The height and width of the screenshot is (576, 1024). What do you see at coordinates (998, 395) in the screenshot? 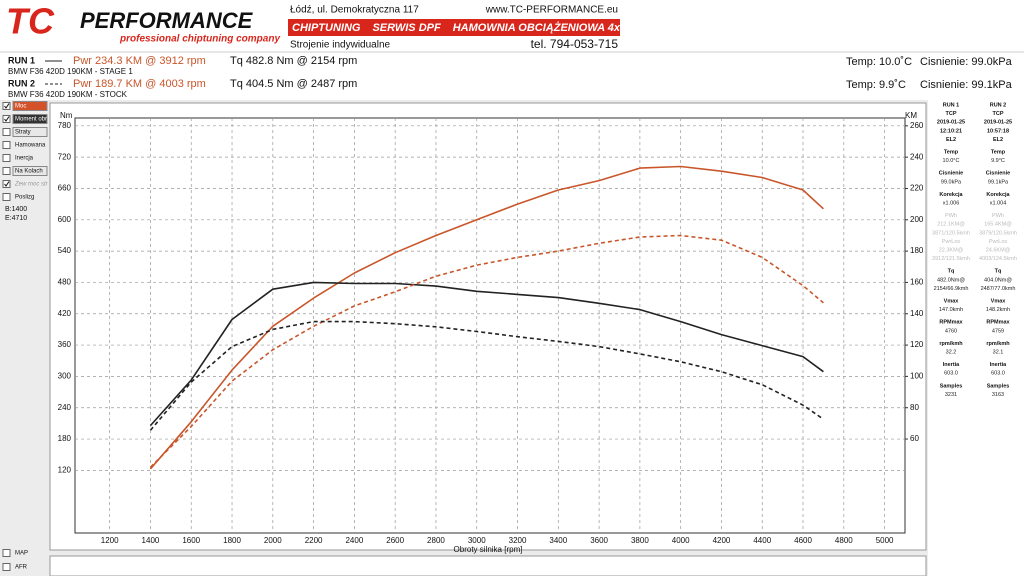
I see `stat-line: 3163` at bounding box center [998, 395].